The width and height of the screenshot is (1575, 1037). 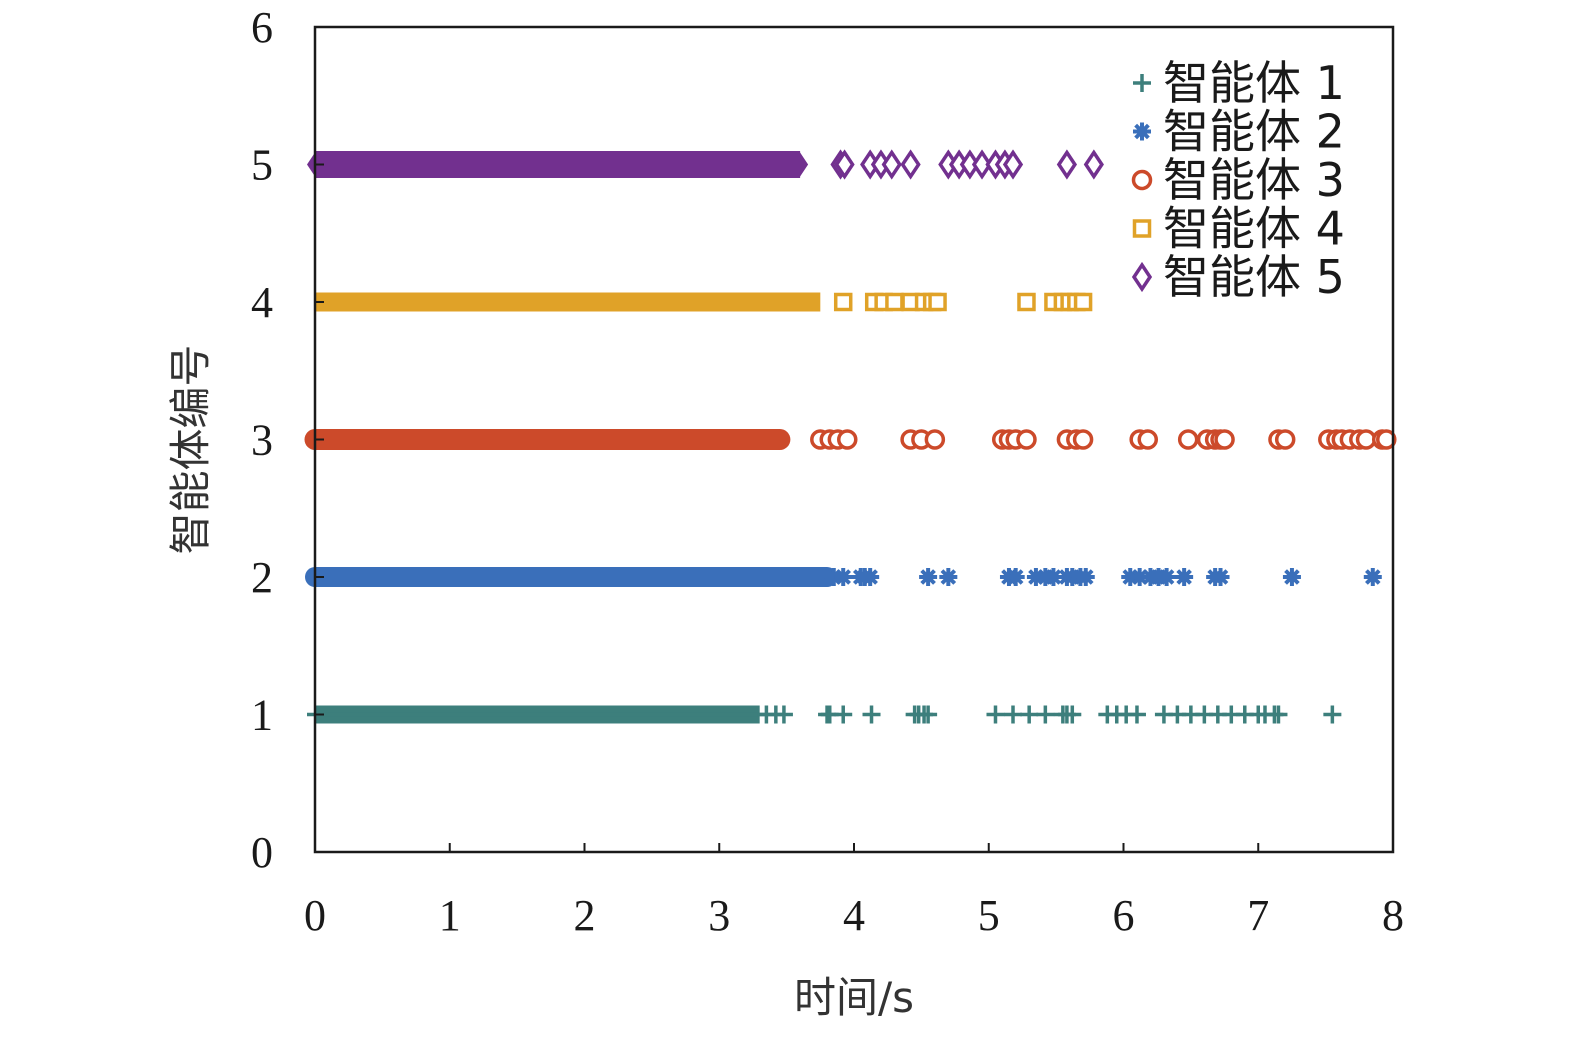 What do you see at coordinates (989, 915) in the screenshot?
I see `x-tick-label: 5` at bounding box center [989, 915].